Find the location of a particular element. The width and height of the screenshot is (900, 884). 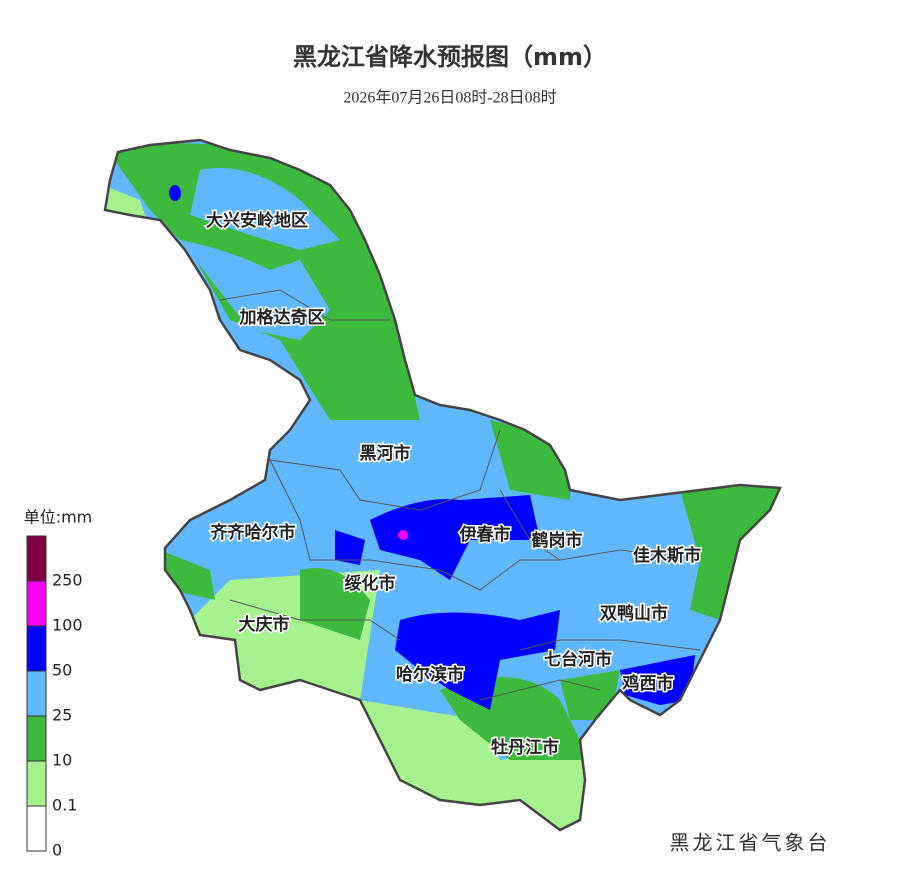

footer: 黑龙江省气象台 is located at coordinates (750, 843).